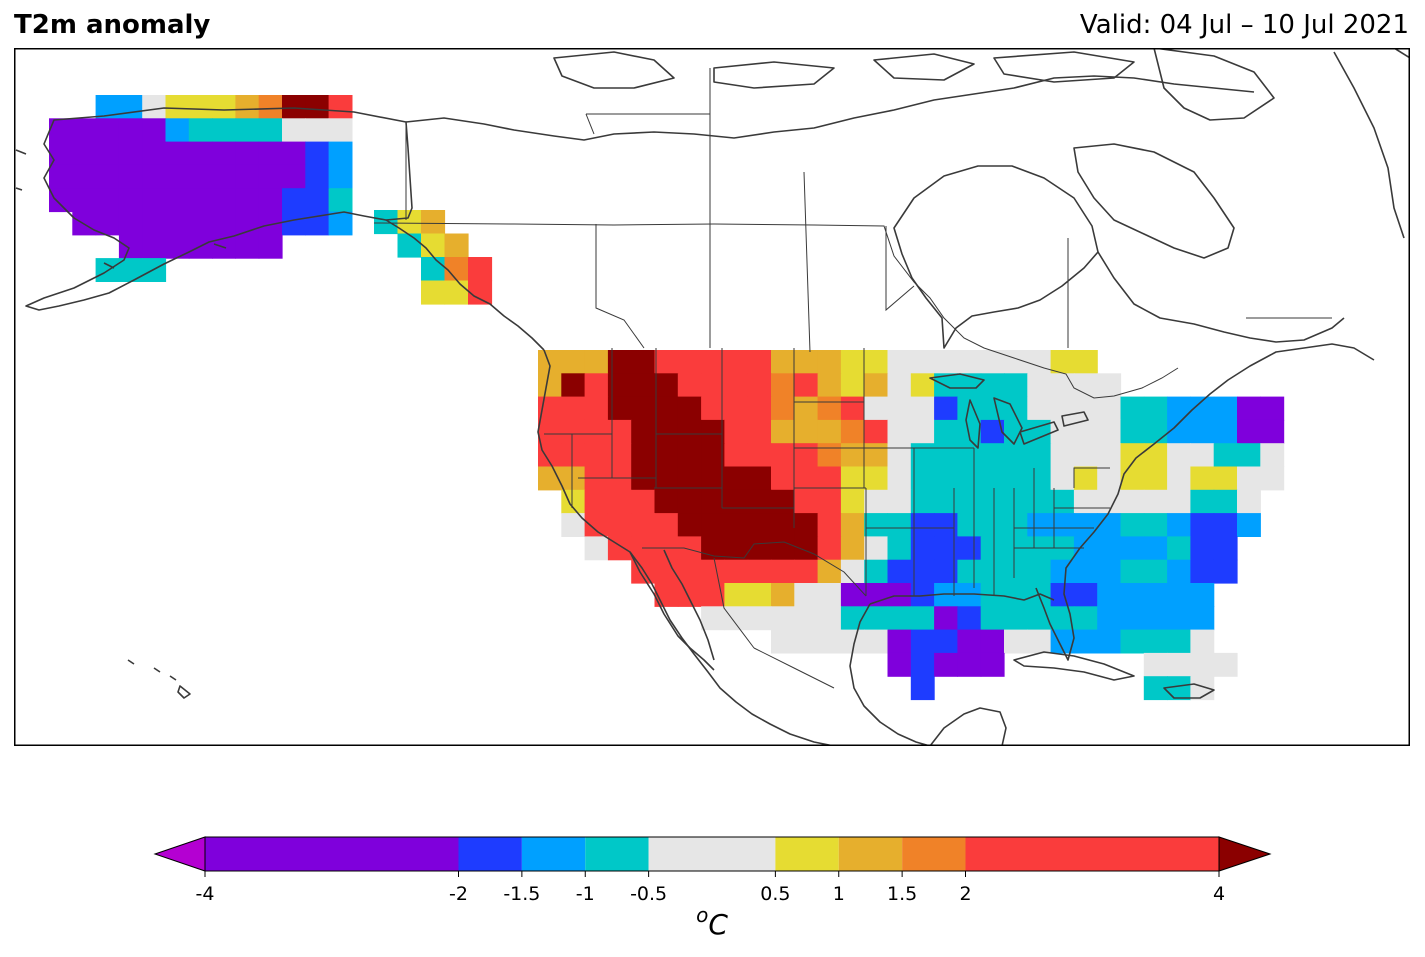 The height and width of the screenshot is (957, 1425). What do you see at coordinates (1219, 894) in the screenshot?
I see `colorbar-tick-label: 4` at bounding box center [1219, 894].